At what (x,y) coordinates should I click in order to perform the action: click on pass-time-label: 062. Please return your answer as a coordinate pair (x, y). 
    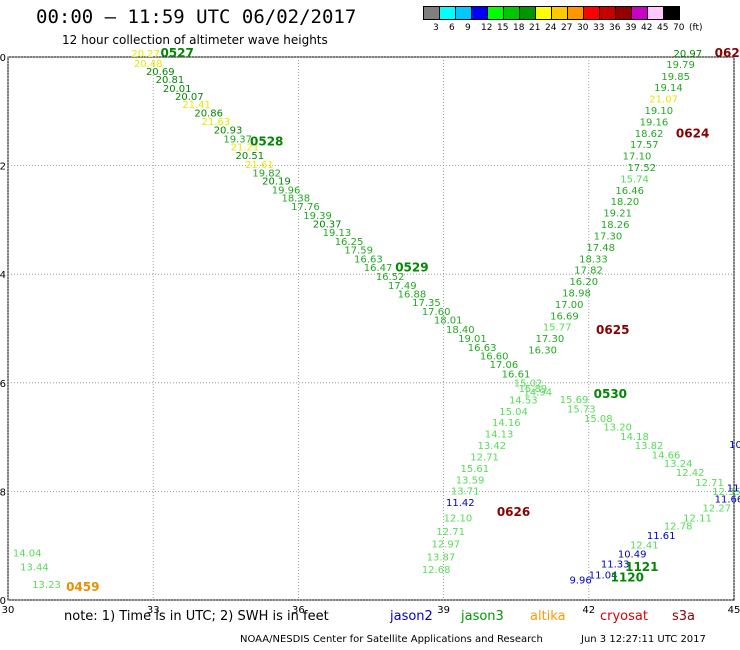
    Looking at the image, I should click on (727, 53).